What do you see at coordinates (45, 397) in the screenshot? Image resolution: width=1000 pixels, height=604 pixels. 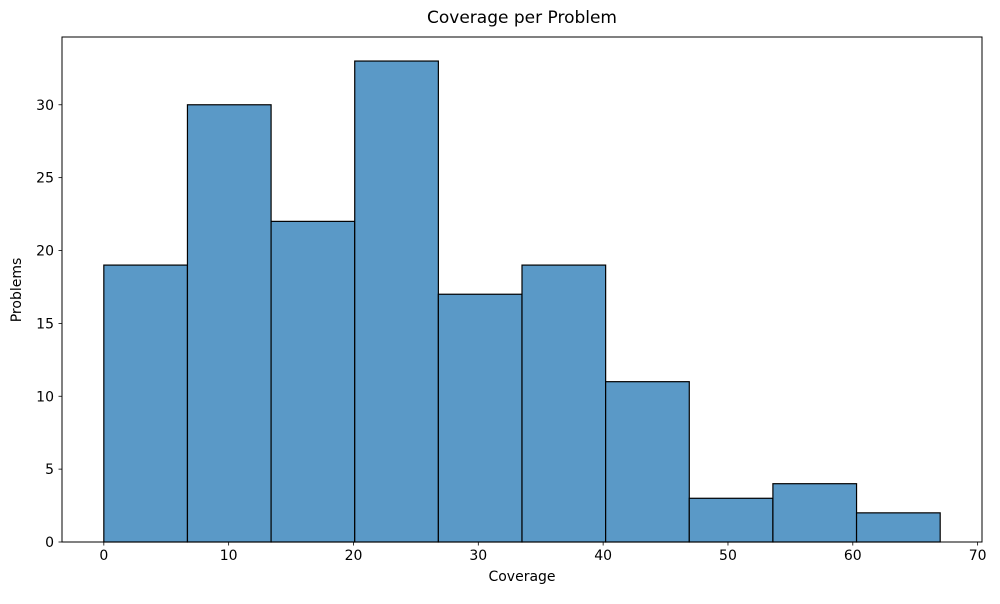 I see `y-tick-label: 10` at bounding box center [45, 397].